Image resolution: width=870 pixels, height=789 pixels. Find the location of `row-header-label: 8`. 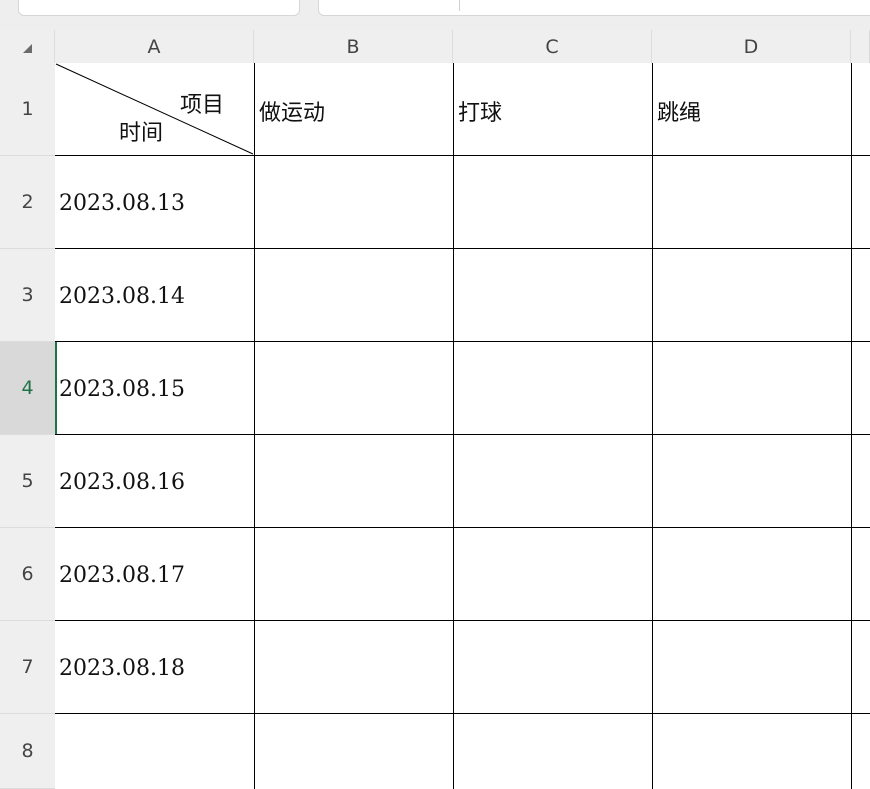

row-header-label: 8 is located at coordinates (27, 751).